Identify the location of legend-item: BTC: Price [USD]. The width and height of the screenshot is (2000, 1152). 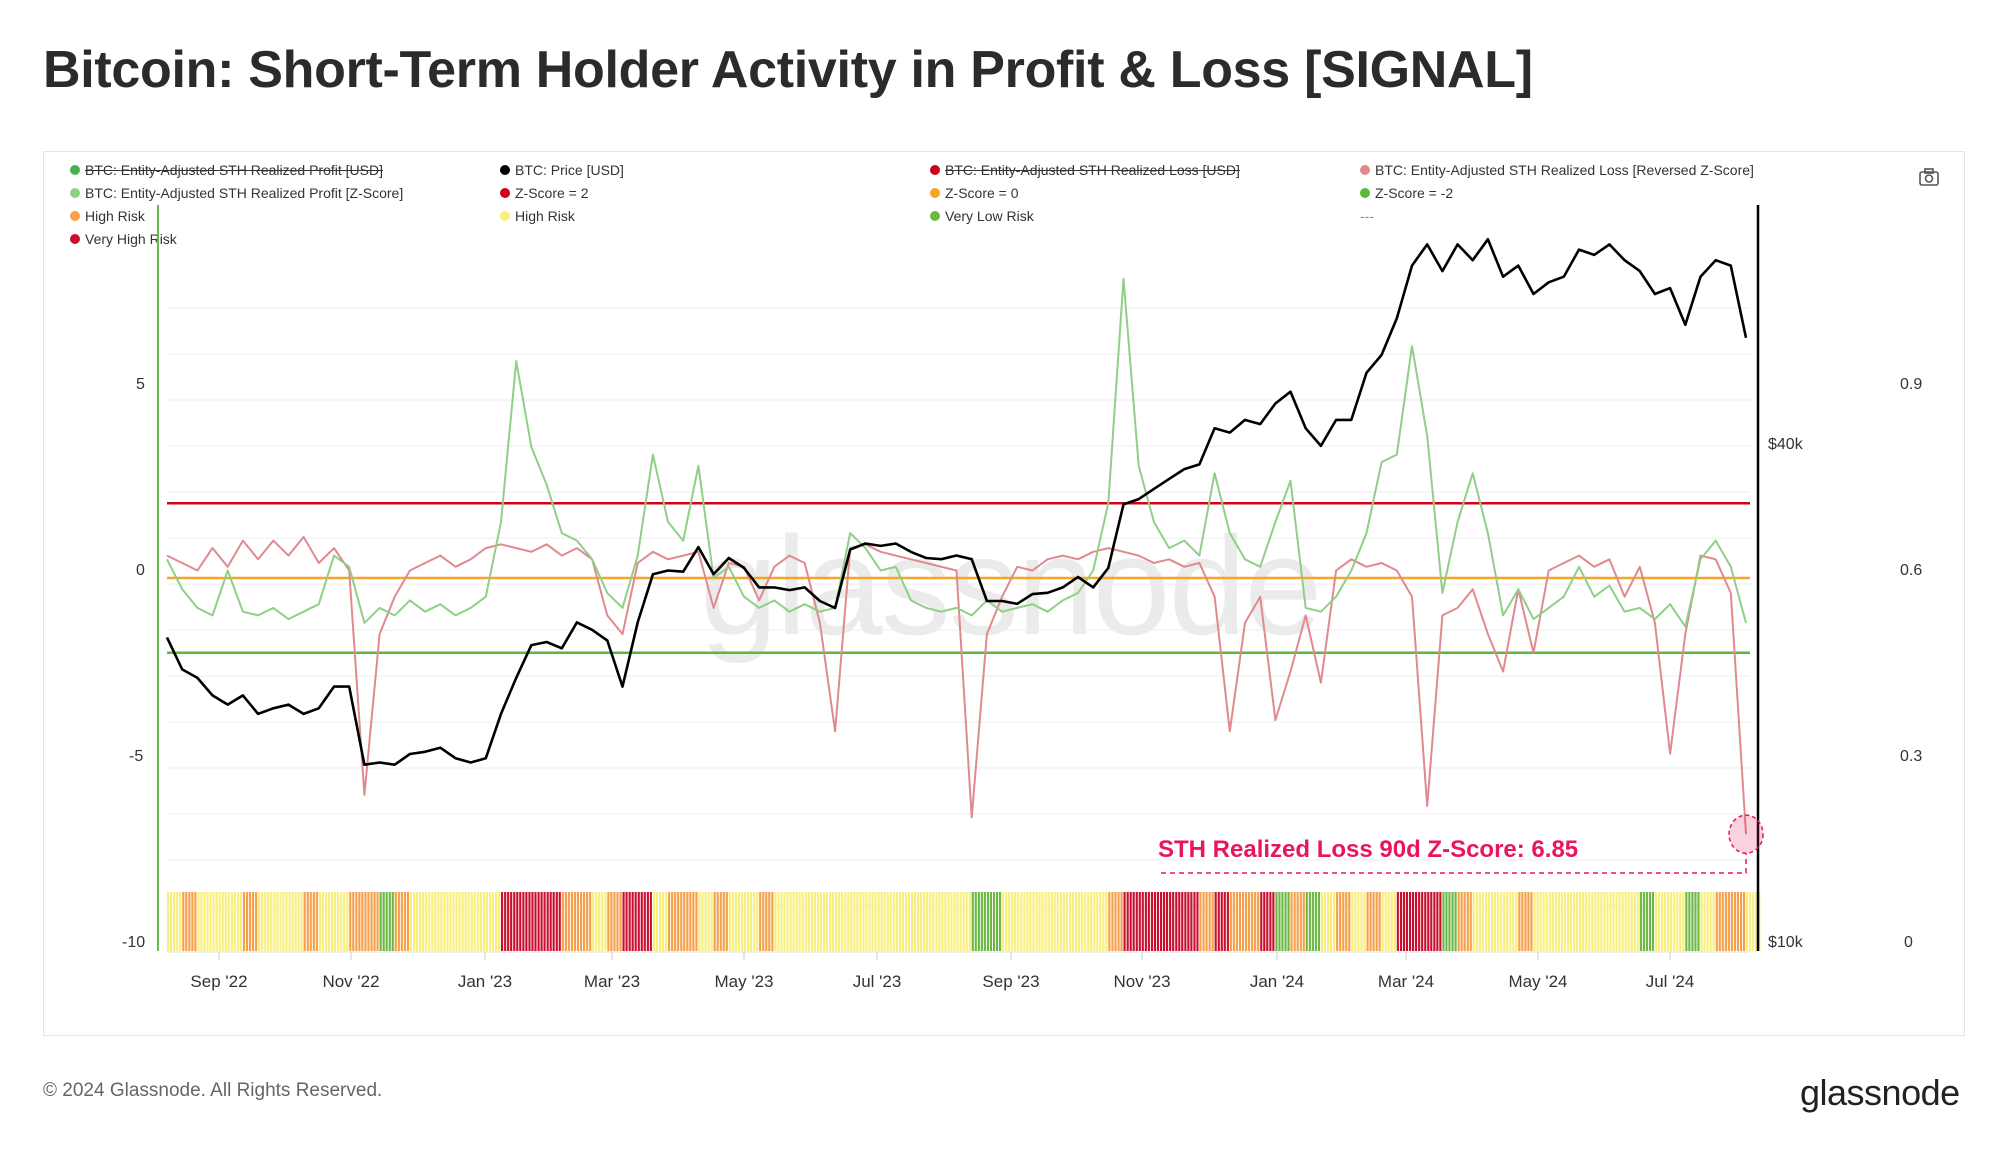
(562, 170).